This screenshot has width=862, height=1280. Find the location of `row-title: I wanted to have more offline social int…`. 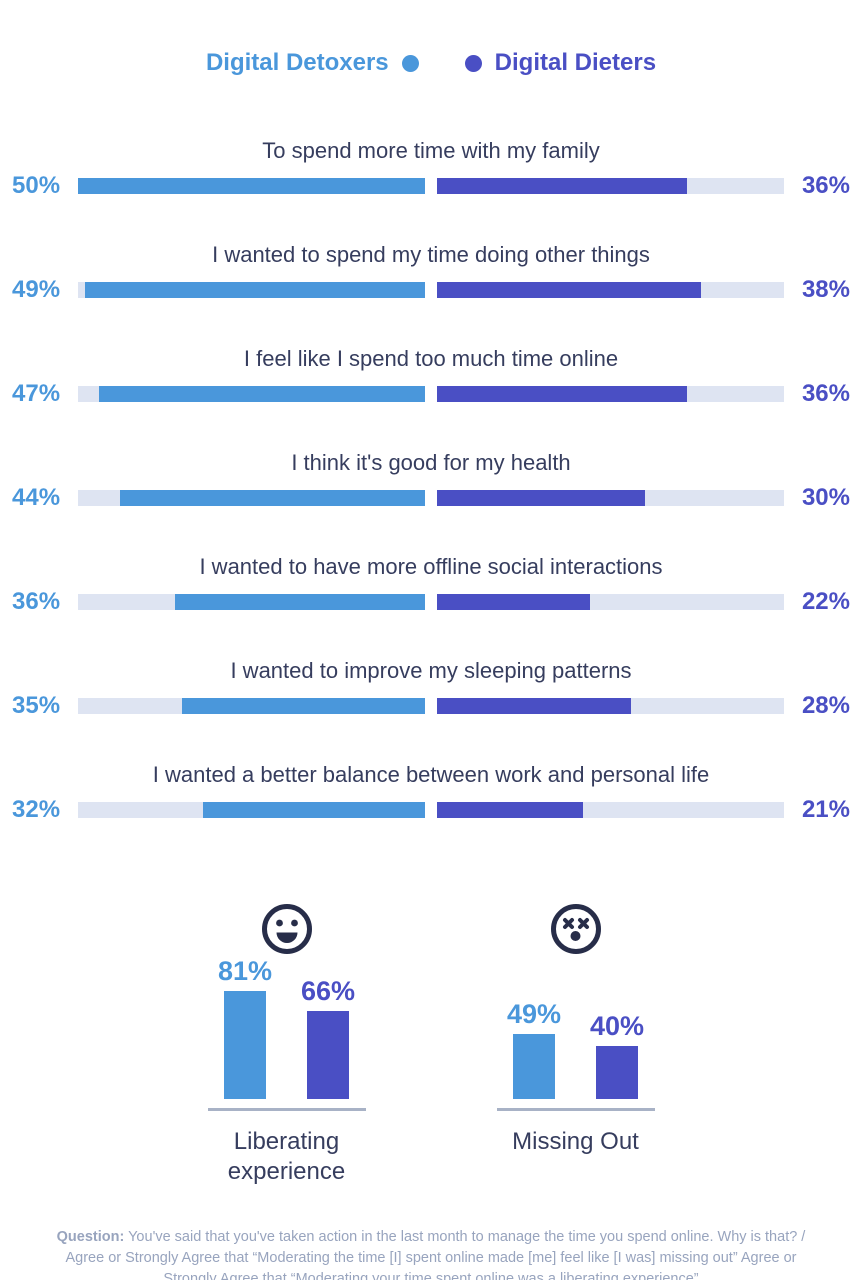

row-title: I wanted to have more offline social int… is located at coordinates (431, 566).